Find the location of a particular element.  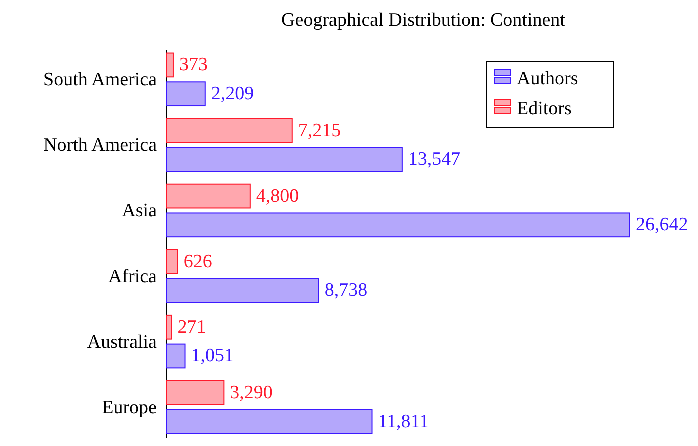

legend-label: Authors is located at coordinates (547, 79).